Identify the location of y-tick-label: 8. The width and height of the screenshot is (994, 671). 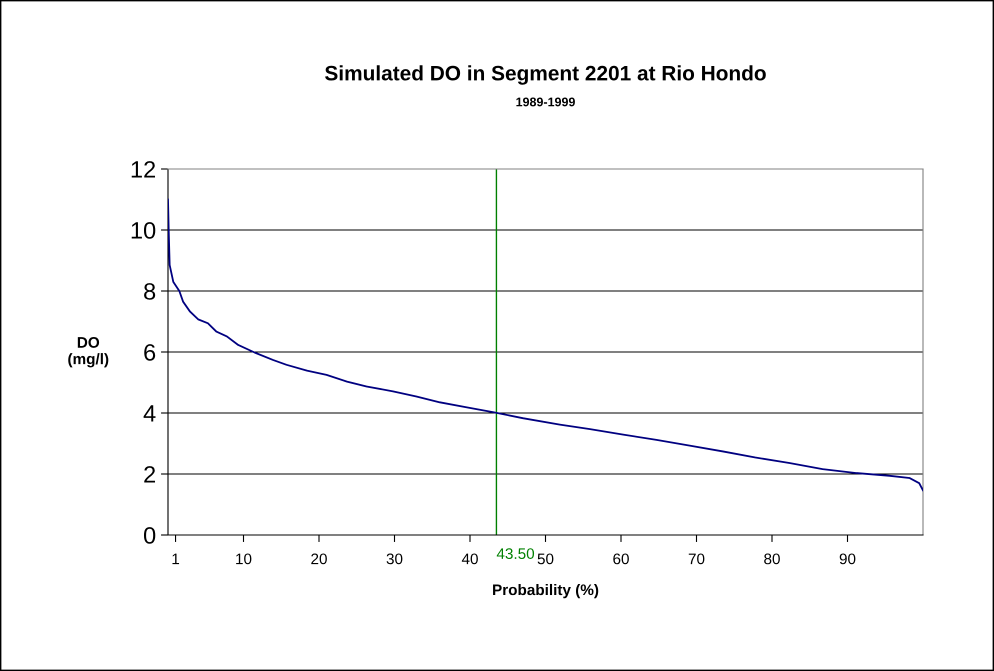
(150, 291).